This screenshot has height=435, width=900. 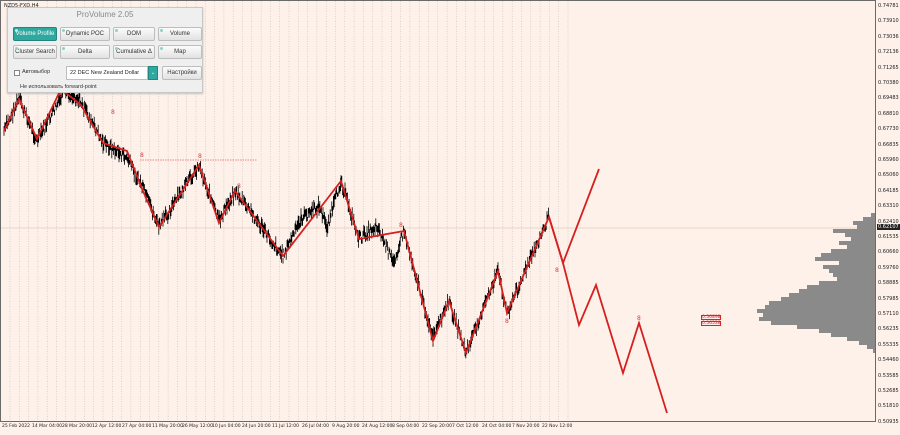 What do you see at coordinates (167, 426) in the screenshot?
I see `time-tick-label: 11 May 20:00` at bounding box center [167, 426].